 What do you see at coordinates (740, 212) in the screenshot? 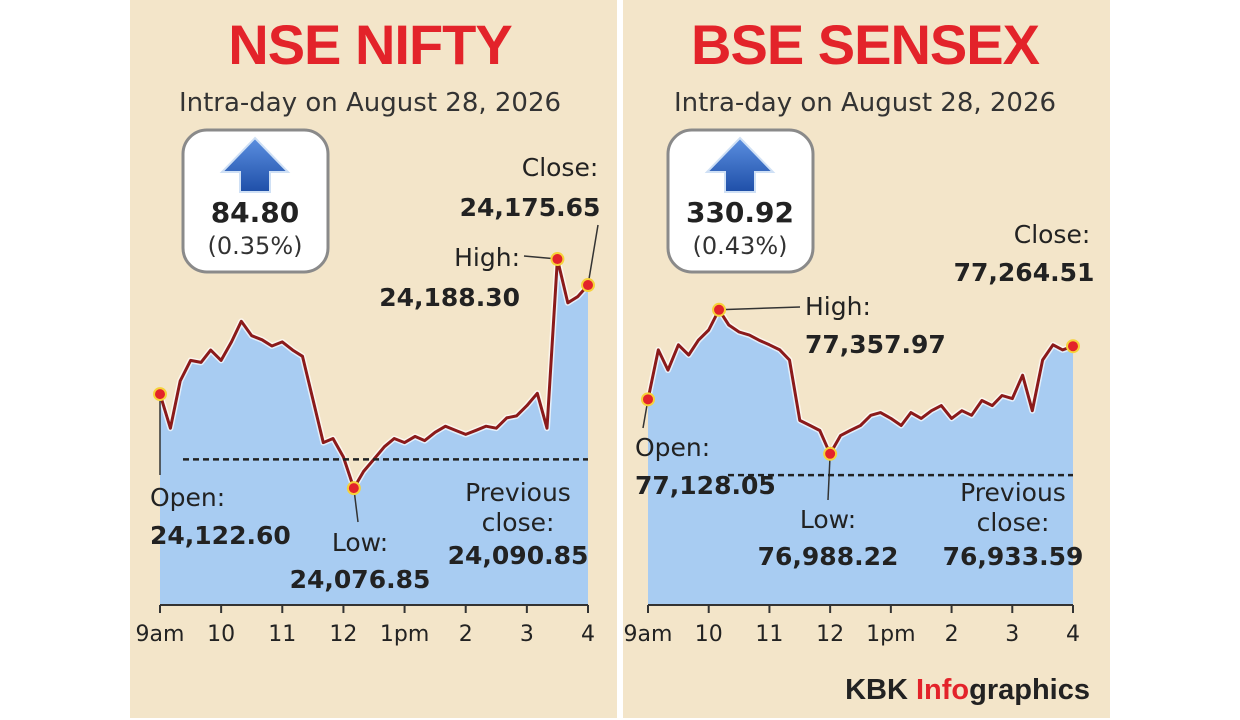
I see `change-value: 330.92` at bounding box center [740, 212].